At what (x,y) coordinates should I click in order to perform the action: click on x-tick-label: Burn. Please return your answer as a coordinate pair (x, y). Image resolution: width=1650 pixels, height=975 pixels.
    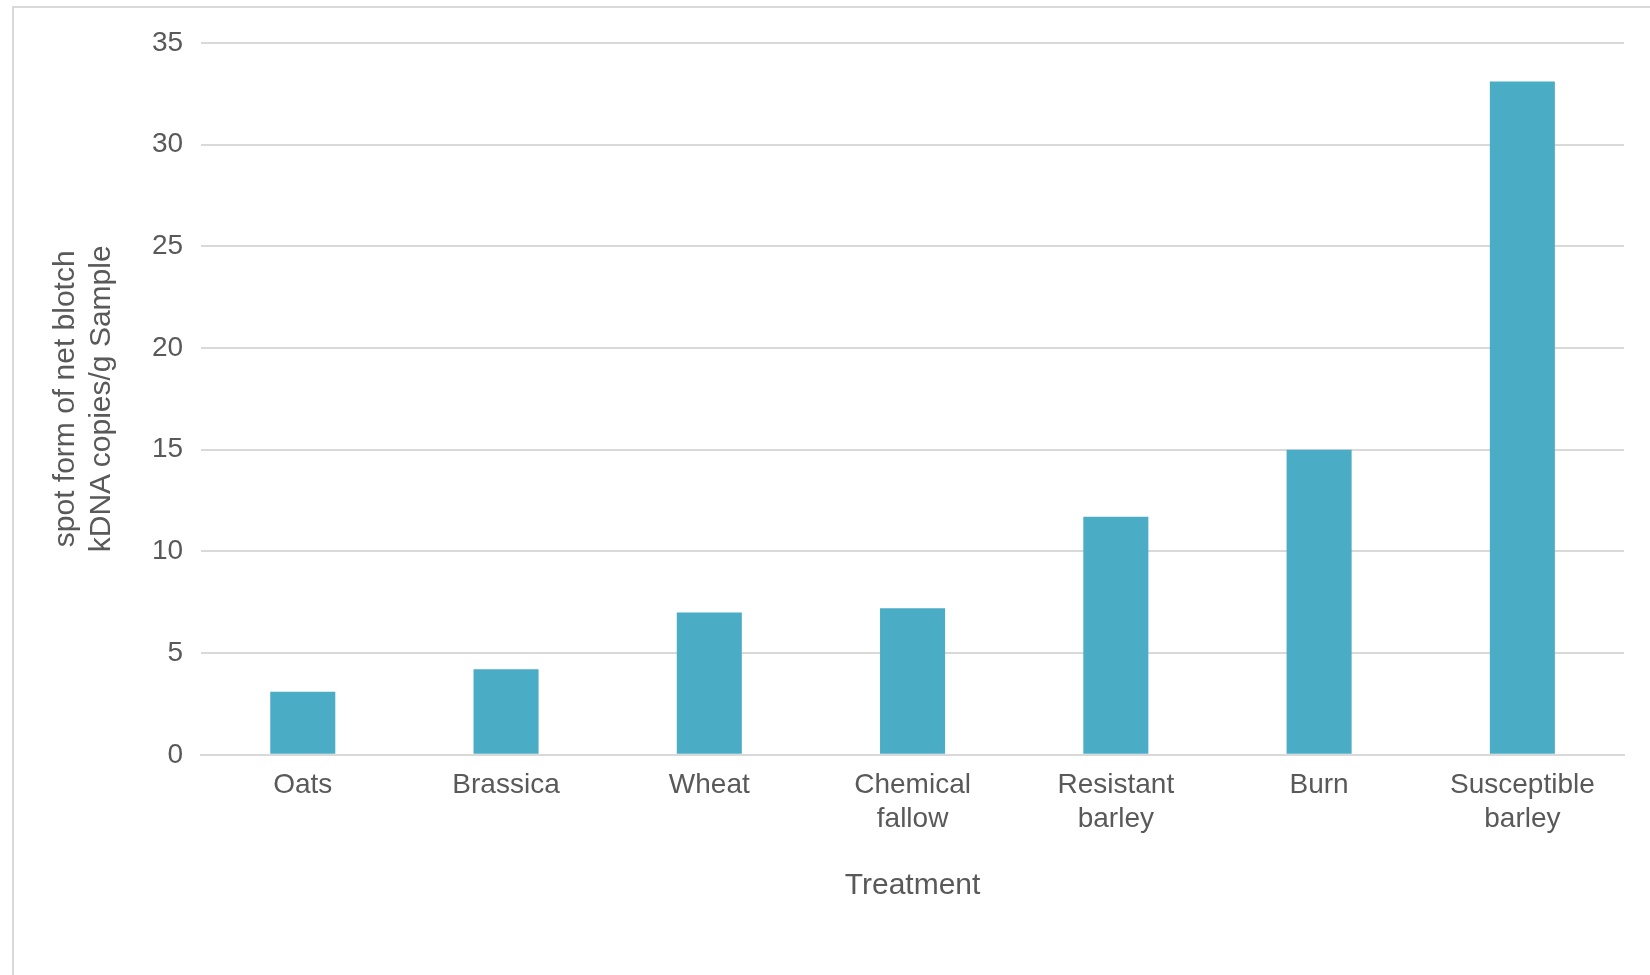
    Looking at the image, I should click on (1319, 784).